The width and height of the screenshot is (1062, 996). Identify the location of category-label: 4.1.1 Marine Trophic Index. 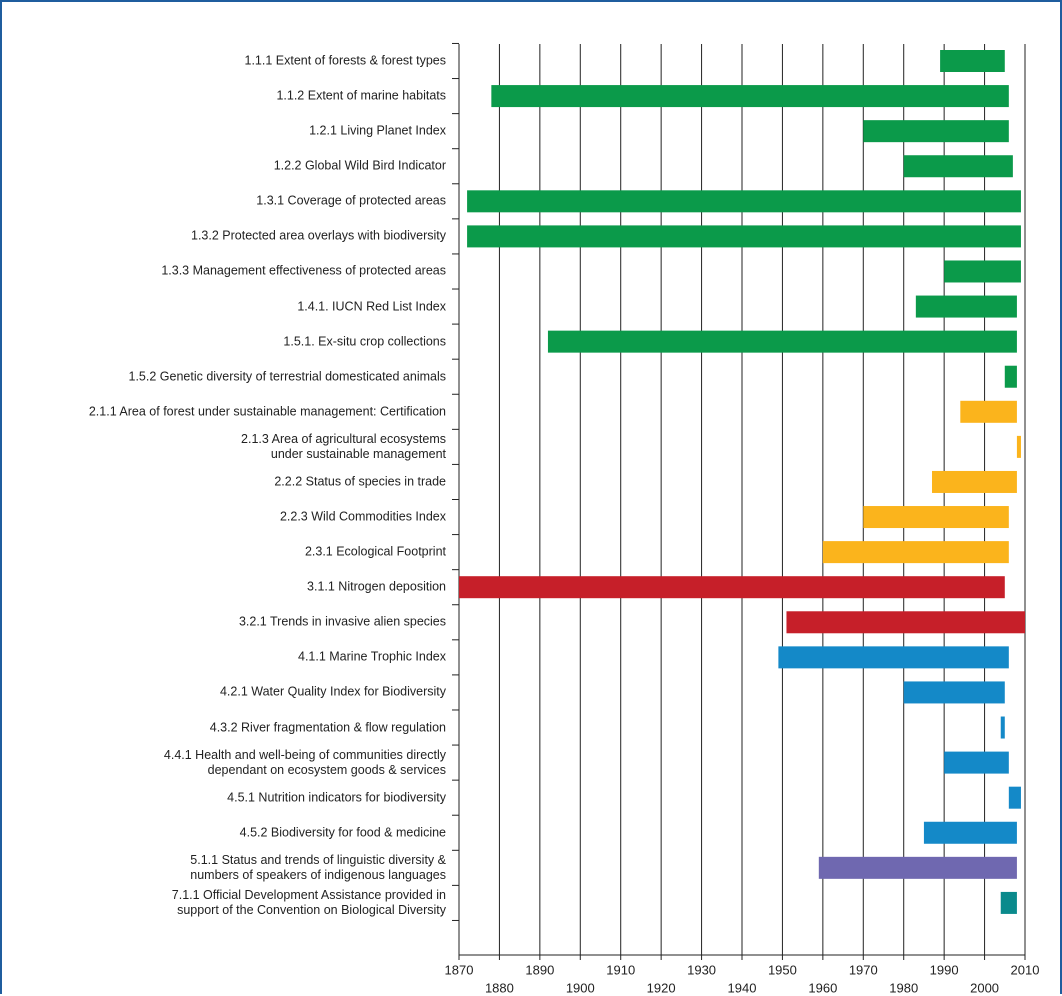
(372, 656).